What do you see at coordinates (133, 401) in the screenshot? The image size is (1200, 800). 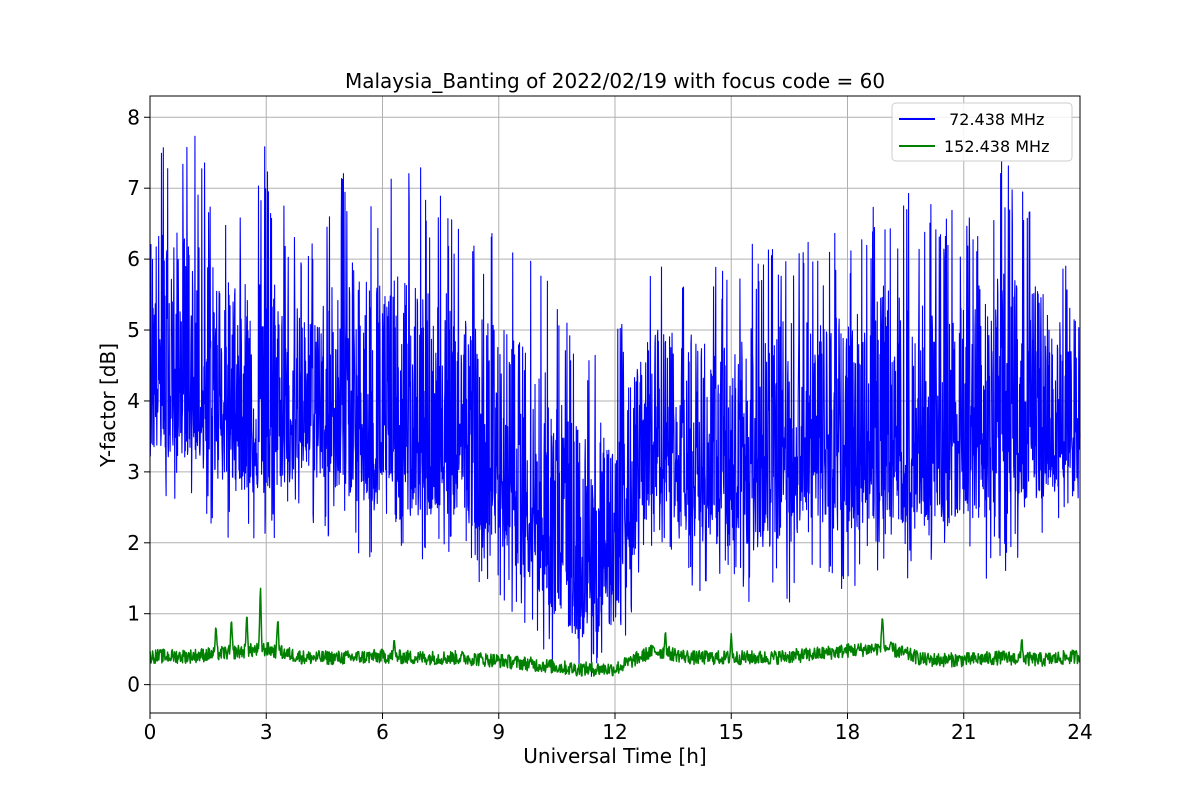 I see `y-tick-label: 4` at bounding box center [133, 401].